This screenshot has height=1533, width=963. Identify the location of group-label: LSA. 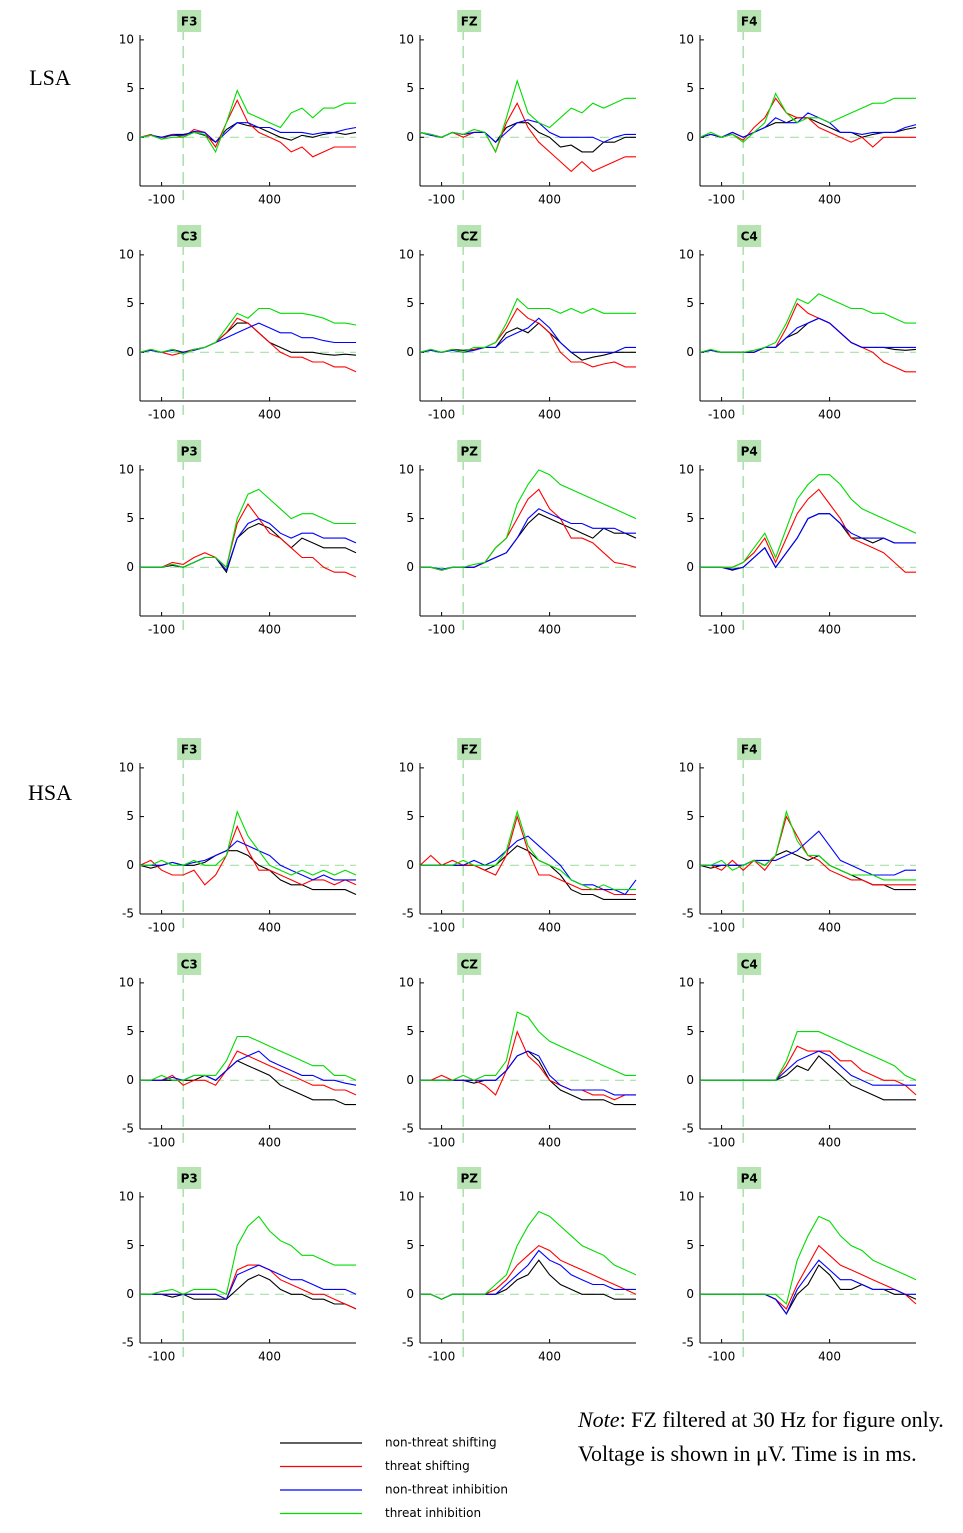
(50, 77).